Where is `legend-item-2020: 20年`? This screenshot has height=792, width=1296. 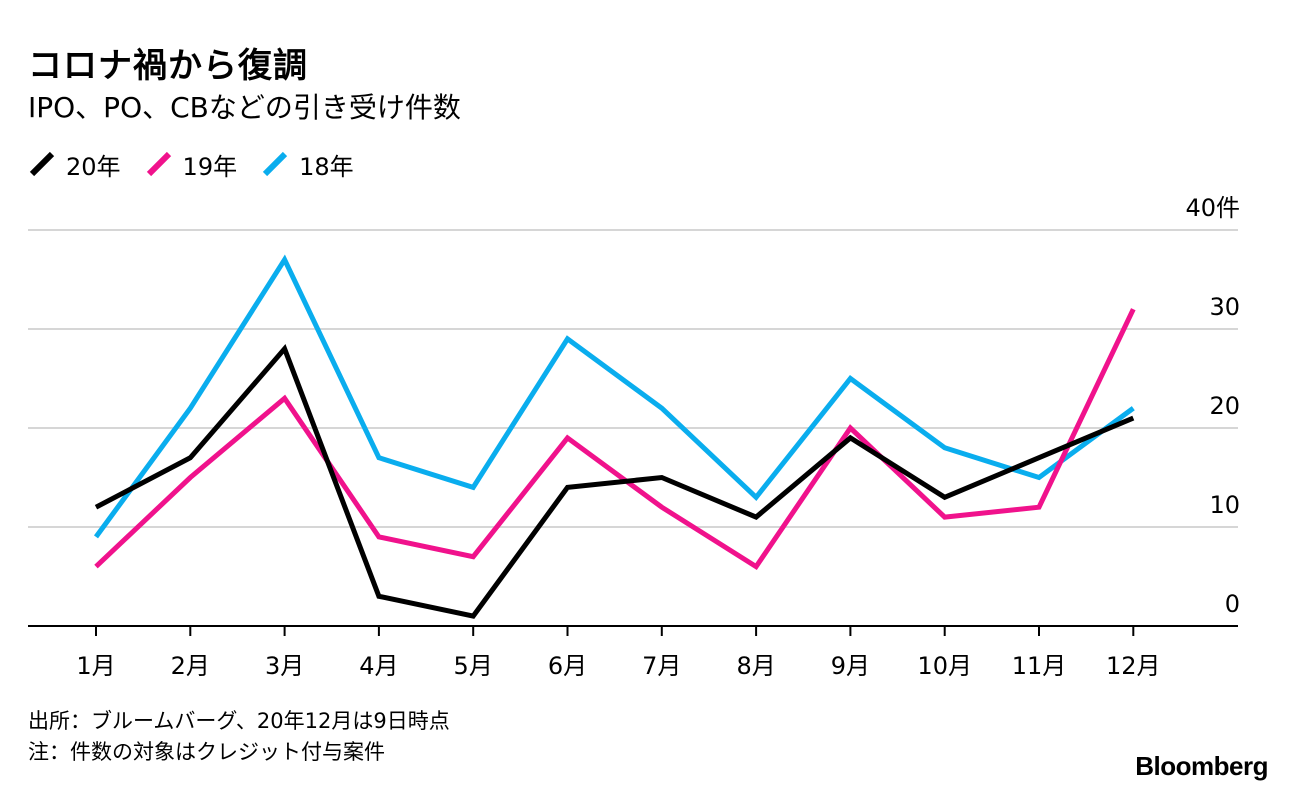 legend-item-2020: 20年 is located at coordinates (74, 164).